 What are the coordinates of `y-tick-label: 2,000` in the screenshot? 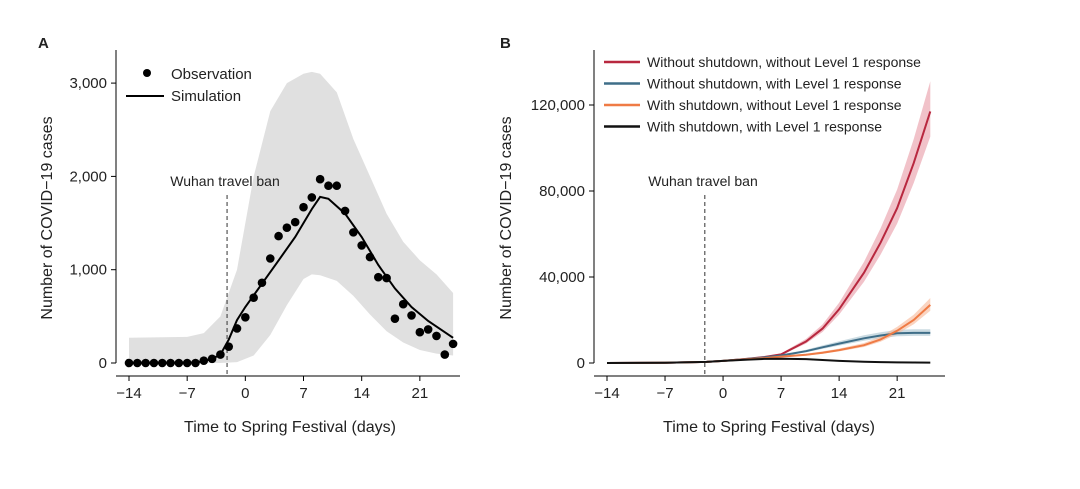 It's located at (88, 176).